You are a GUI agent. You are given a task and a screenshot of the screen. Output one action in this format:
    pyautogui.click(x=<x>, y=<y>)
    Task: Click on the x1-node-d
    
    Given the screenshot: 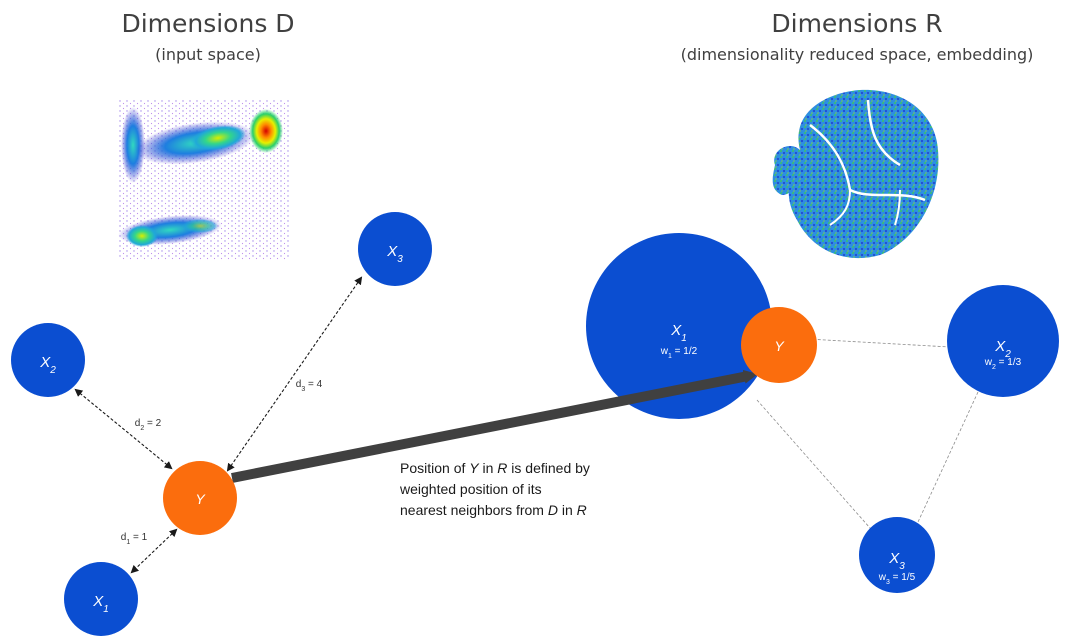 What is the action you would take?
    pyautogui.click(x=101, y=599)
    